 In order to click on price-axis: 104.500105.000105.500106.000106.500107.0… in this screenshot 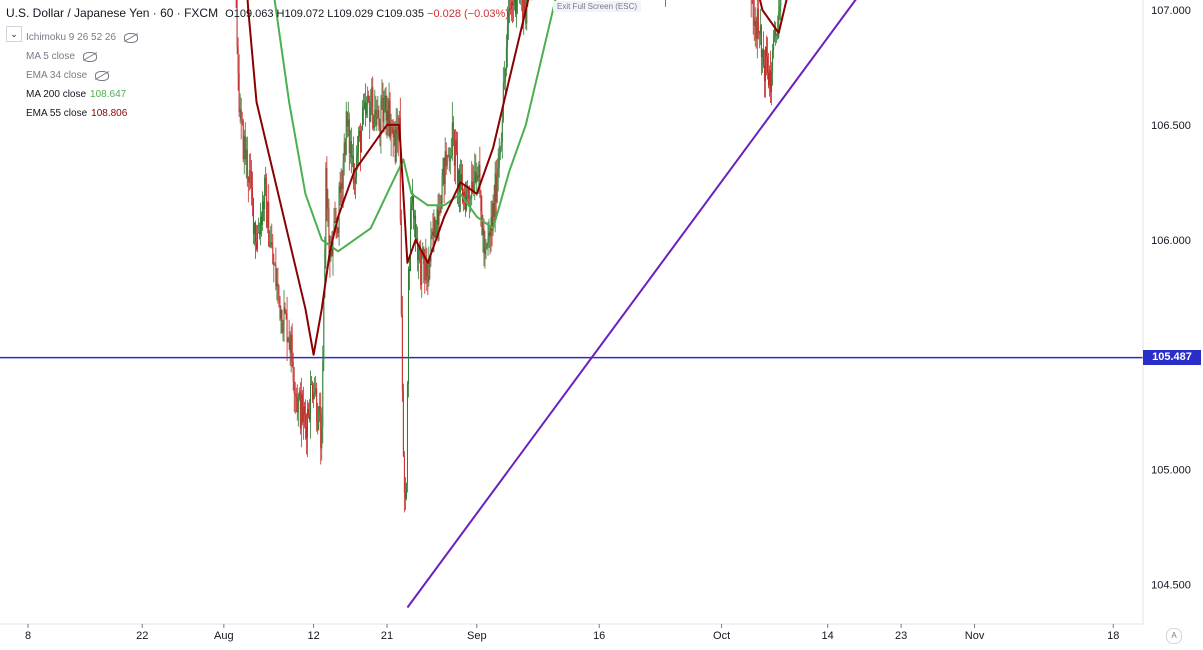, I will do `click(1171, 298)`.